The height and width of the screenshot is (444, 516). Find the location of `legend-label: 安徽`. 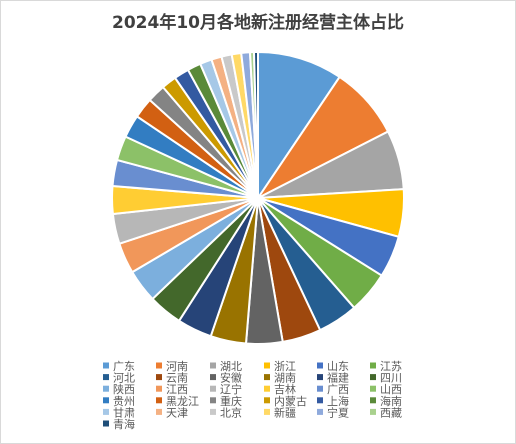

legend-label: 安徽 is located at coordinates (231, 378).